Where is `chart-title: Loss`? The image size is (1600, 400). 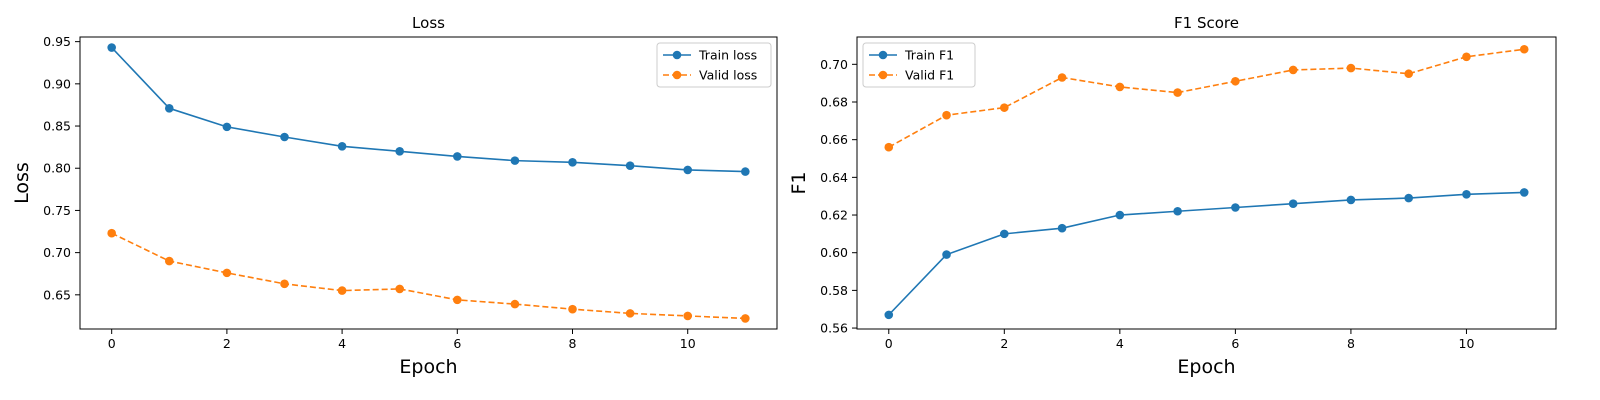 chart-title: Loss is located at coordinates (428, 23).